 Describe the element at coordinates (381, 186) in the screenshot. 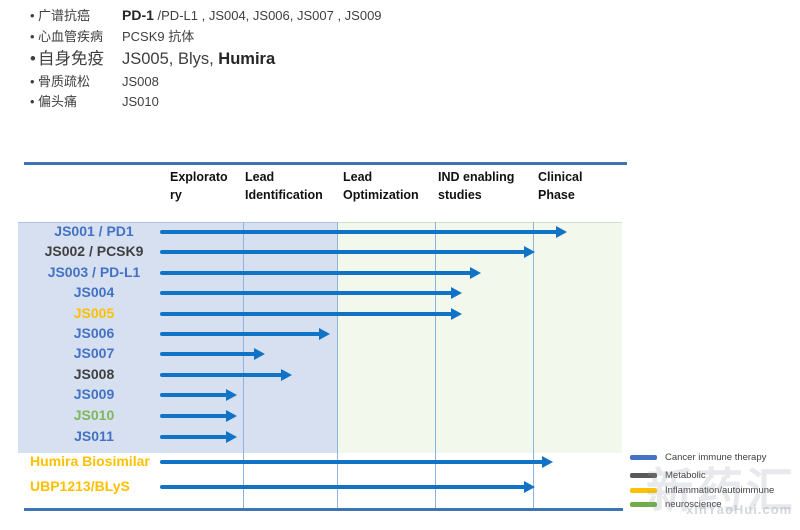

I see `phase-header-lead-optimization: Lead Optimization` at that location.